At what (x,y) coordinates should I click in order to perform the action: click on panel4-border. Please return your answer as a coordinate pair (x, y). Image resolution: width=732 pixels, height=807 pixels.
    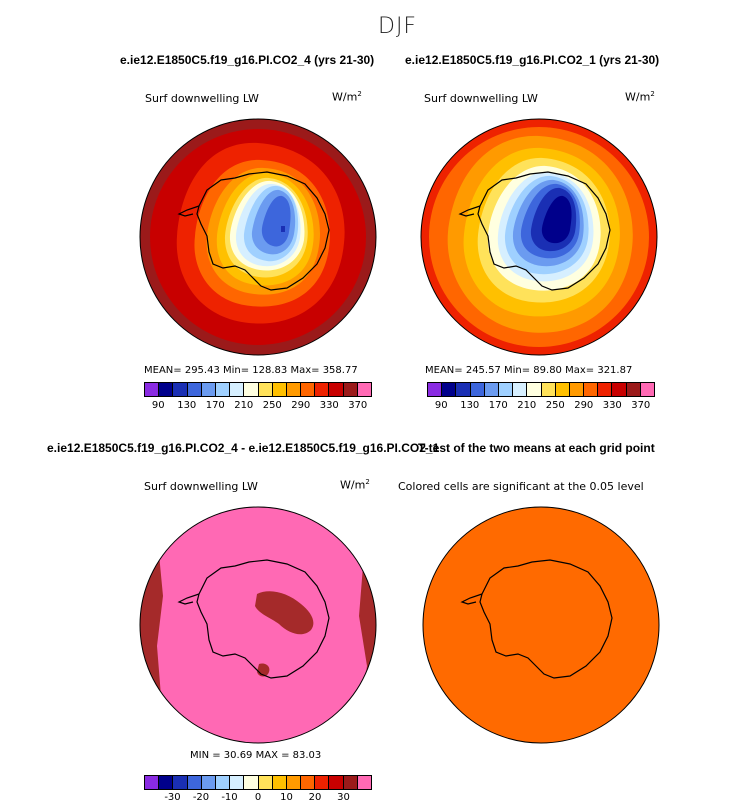
    Looking at the image, I should click on (541, 625).